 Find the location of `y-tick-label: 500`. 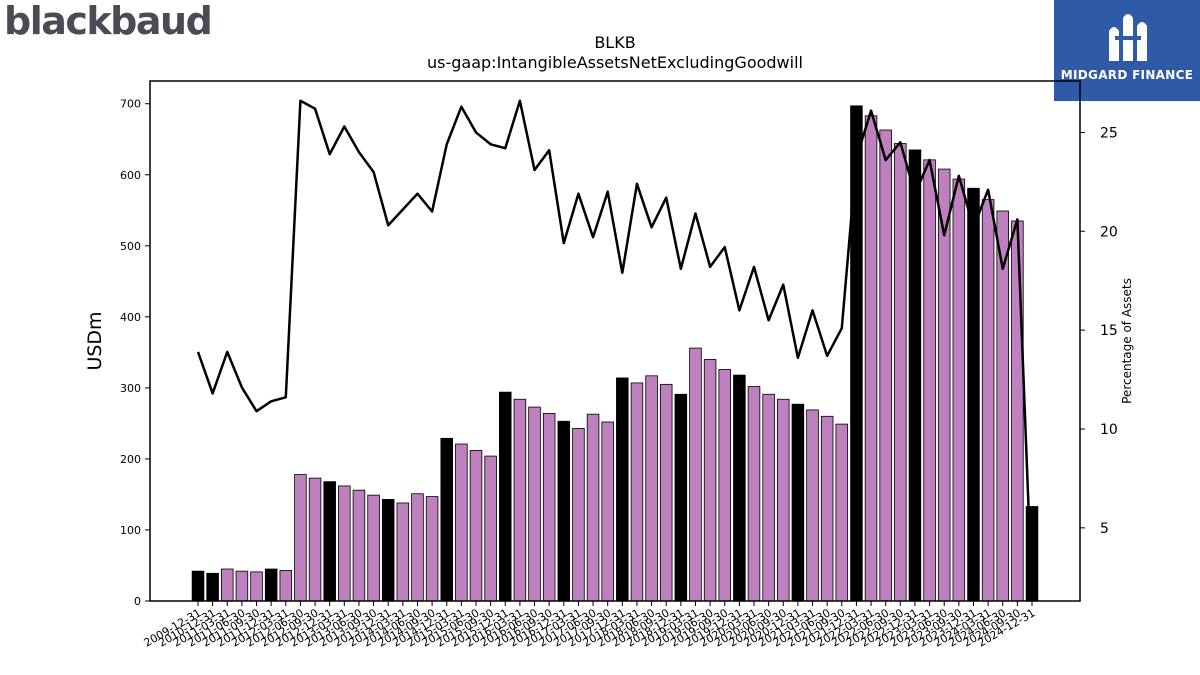

y-tick-label: 500 is located at coordinates (130, 246).